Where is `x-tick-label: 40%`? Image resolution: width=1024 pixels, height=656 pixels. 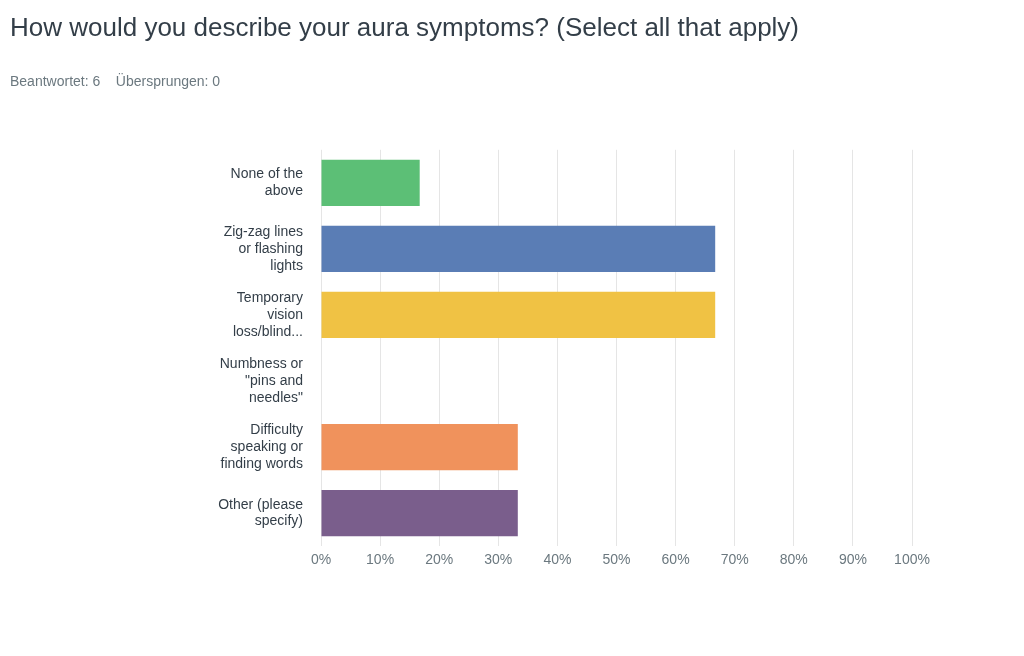
x-tick-label: 40% is located at coordinates (557, 559).